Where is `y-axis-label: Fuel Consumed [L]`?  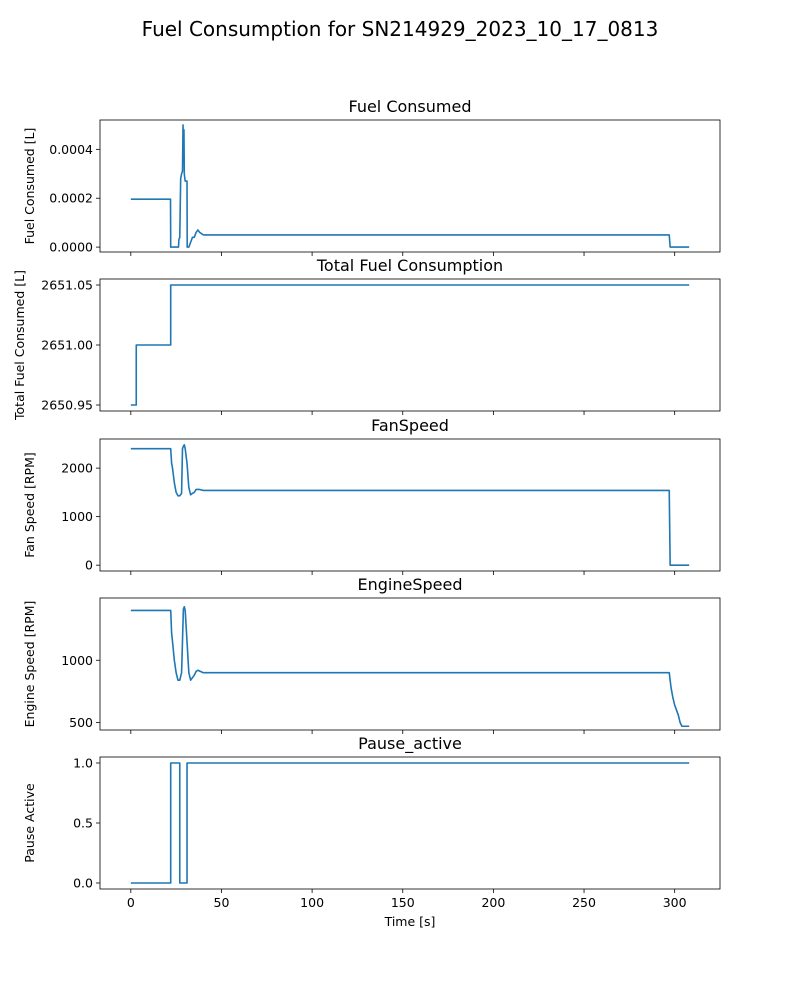 y-axis-label: Fuel Consumed [L] is located at coordinates (29, 186).